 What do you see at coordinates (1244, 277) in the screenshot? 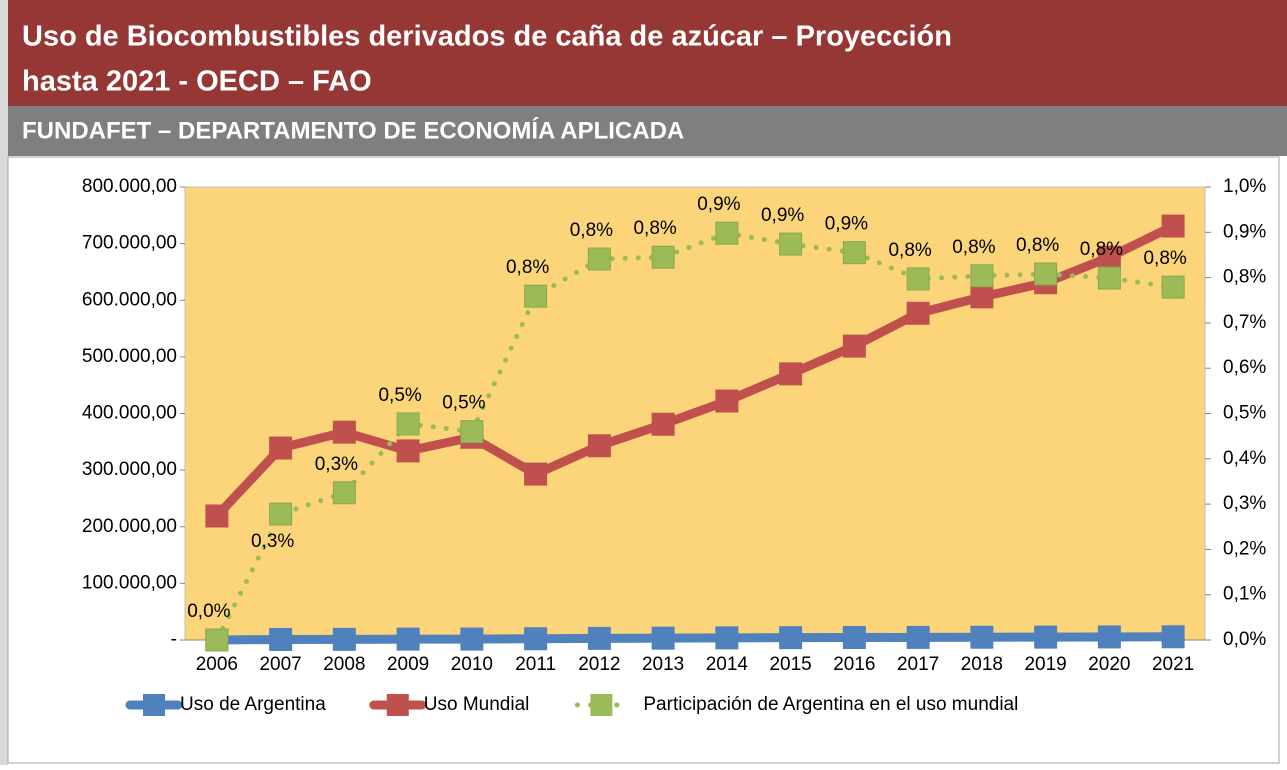
I see `y2-tick-label: 0,8%` at bounding box center [1244, 277].